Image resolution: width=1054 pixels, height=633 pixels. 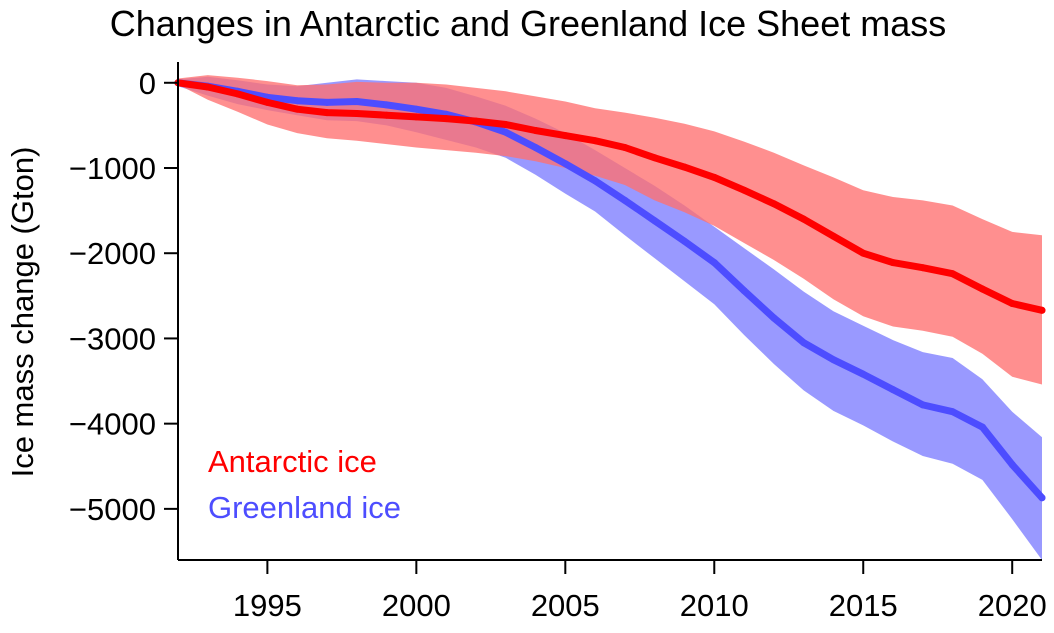 What do you see at coordinates (304, 484) in the screenshot?
I see `legend: Antarctic ice Greenland ice` at bounding box center [304, 484].